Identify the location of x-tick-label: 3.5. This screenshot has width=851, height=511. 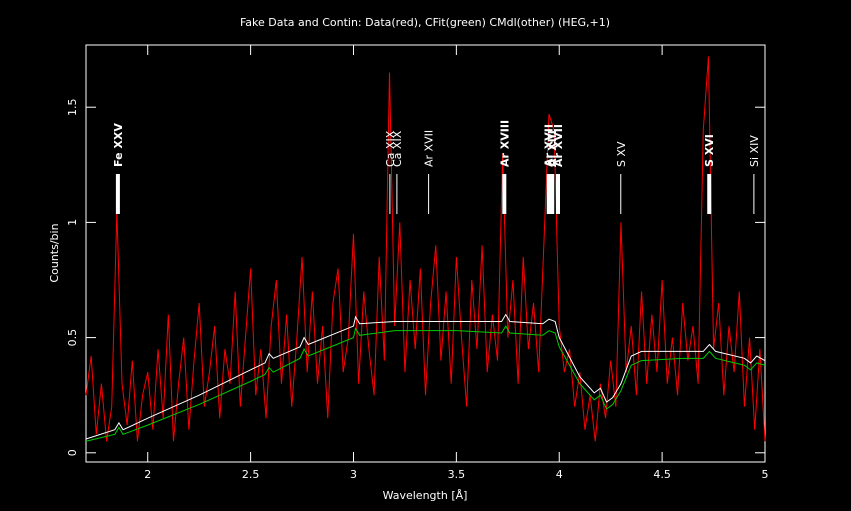
(457, 474).